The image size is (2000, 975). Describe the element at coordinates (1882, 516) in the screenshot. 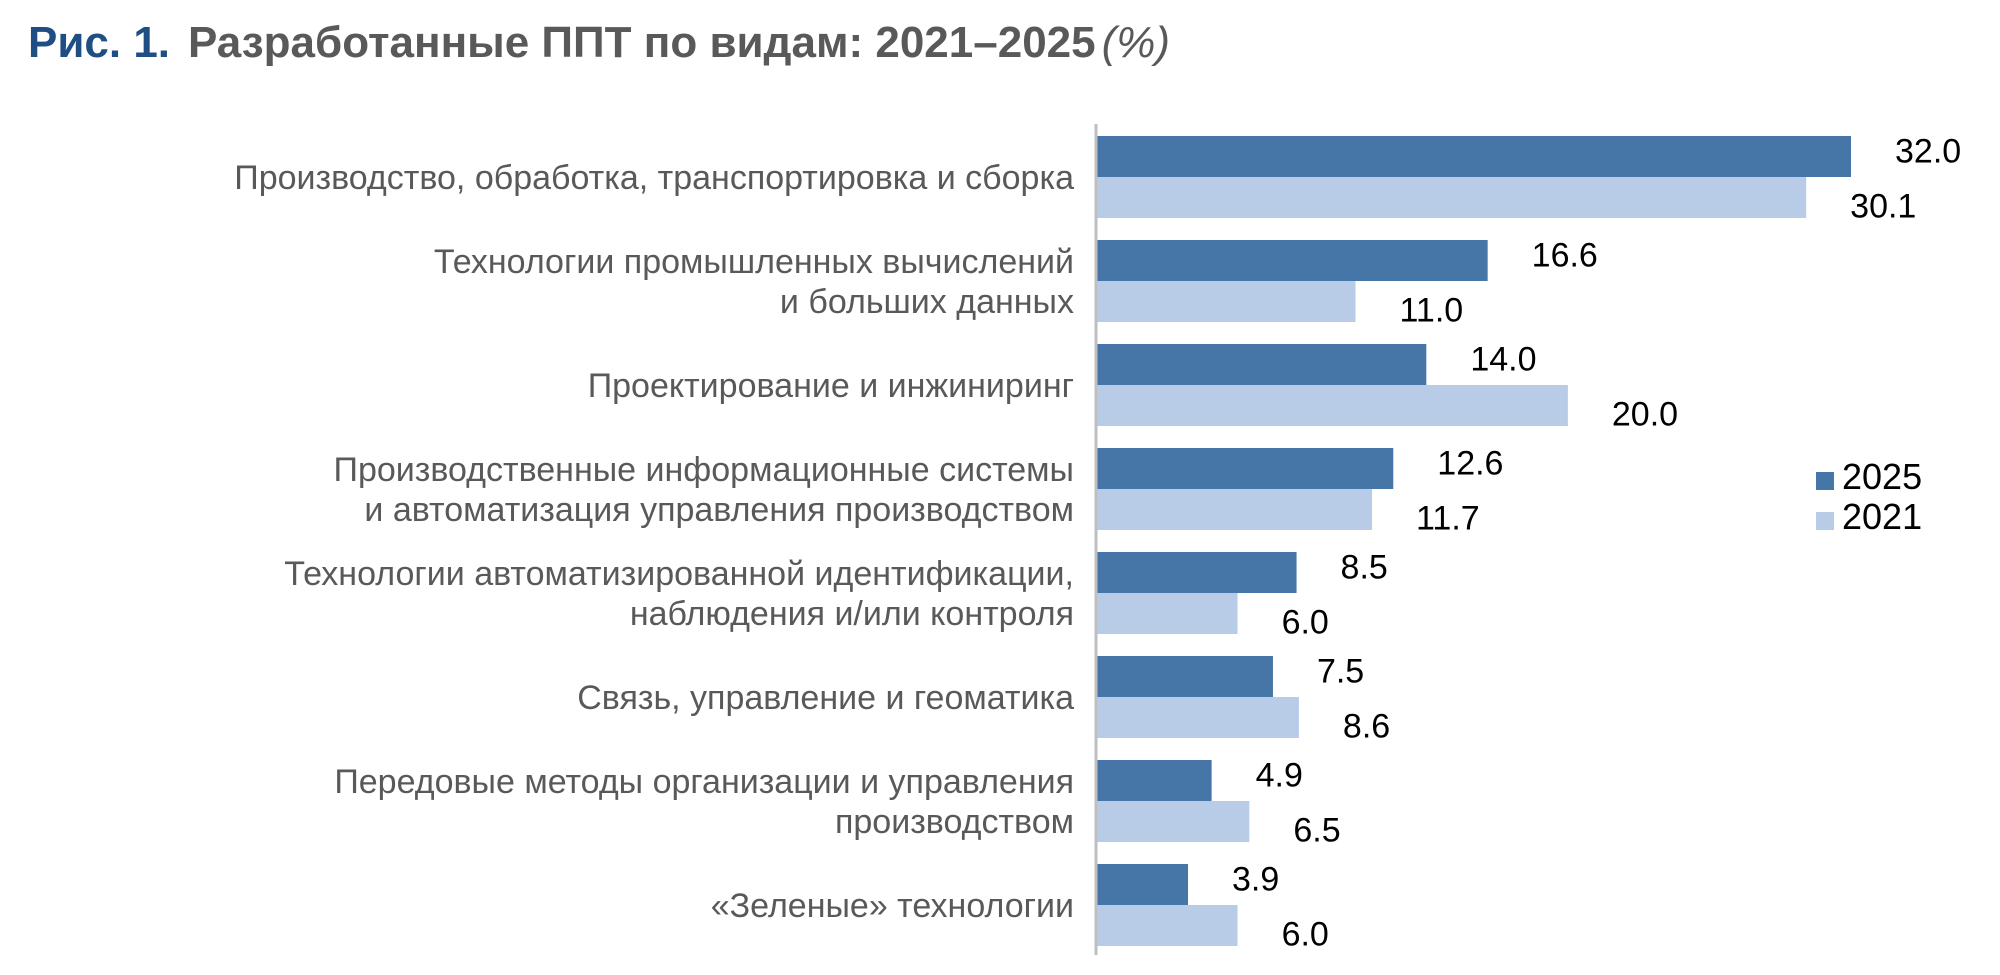

I see `legend-label-2021: 2021` at that location.